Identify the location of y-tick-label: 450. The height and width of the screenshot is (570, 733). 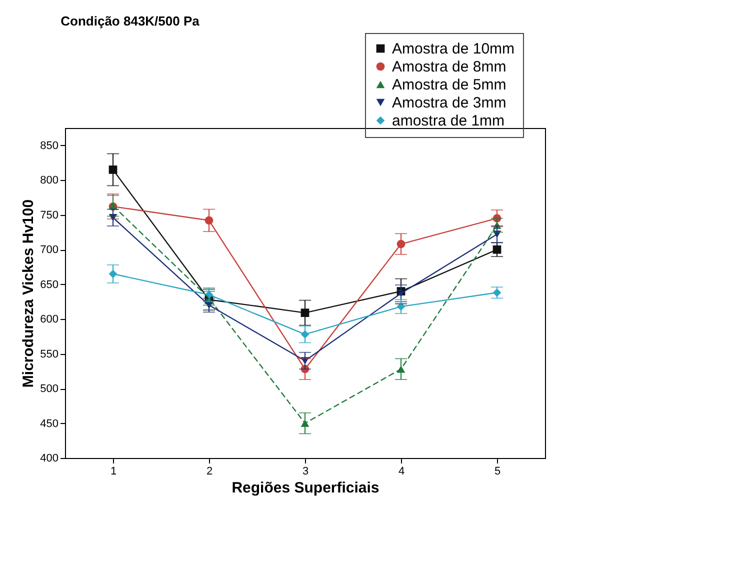
(49, 424).